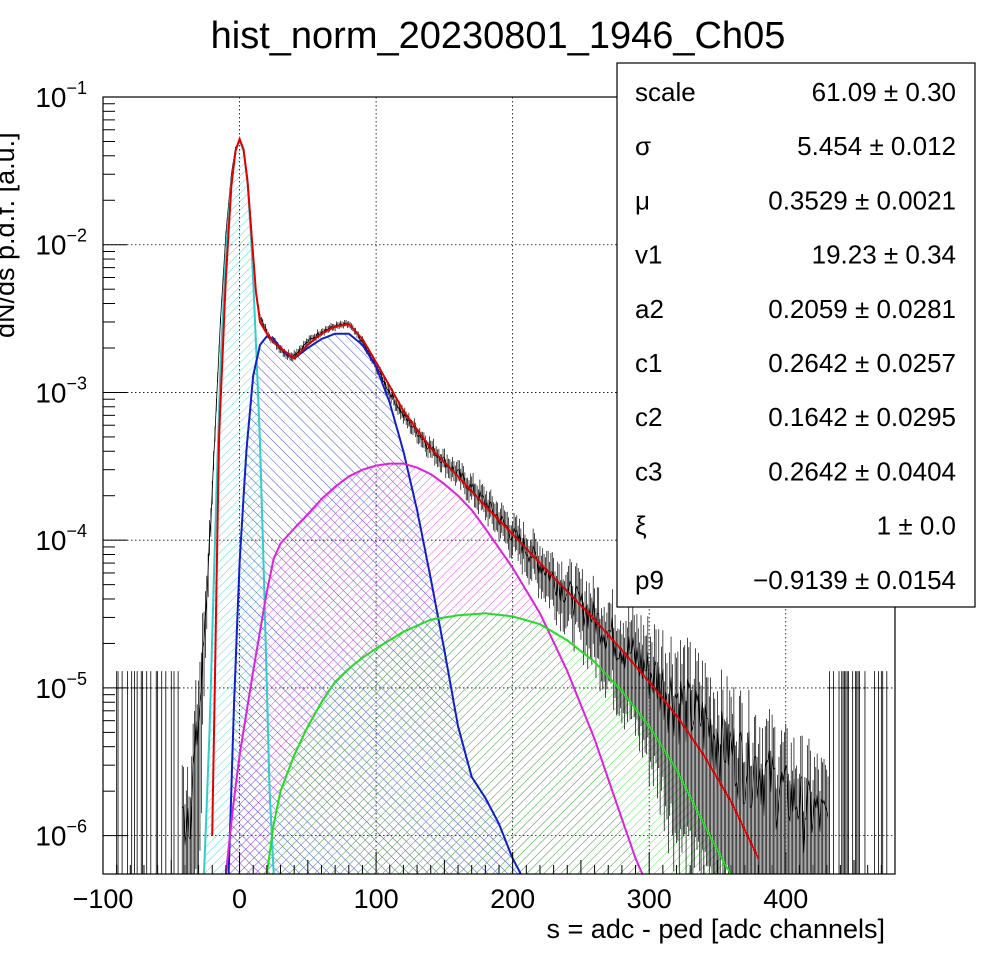  Describe the element at coordinates (61, 95) in the screenshot. I see `y-tick-label: 10⁻¹` at that location.